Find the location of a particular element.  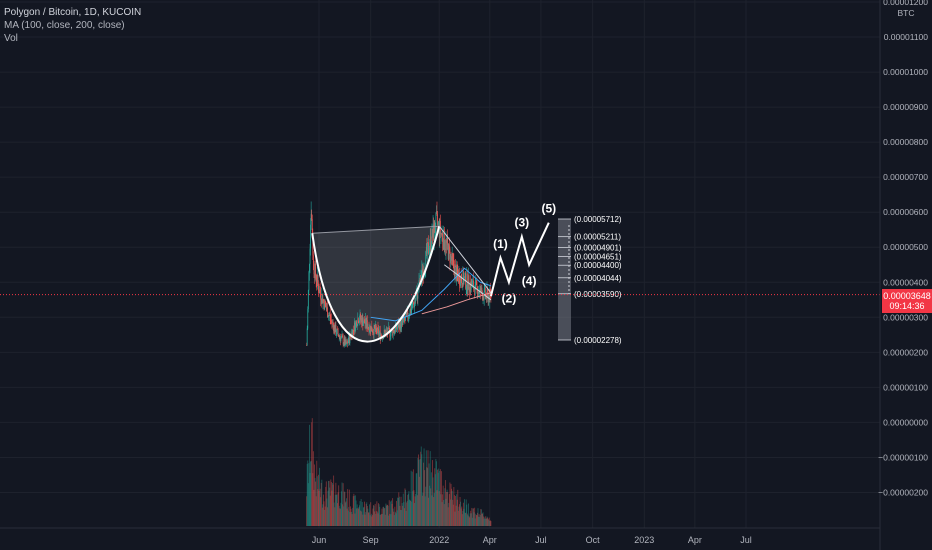

drawings-layer: (1) (2) (3) (4) (5) is located at coordinates (433, 272).